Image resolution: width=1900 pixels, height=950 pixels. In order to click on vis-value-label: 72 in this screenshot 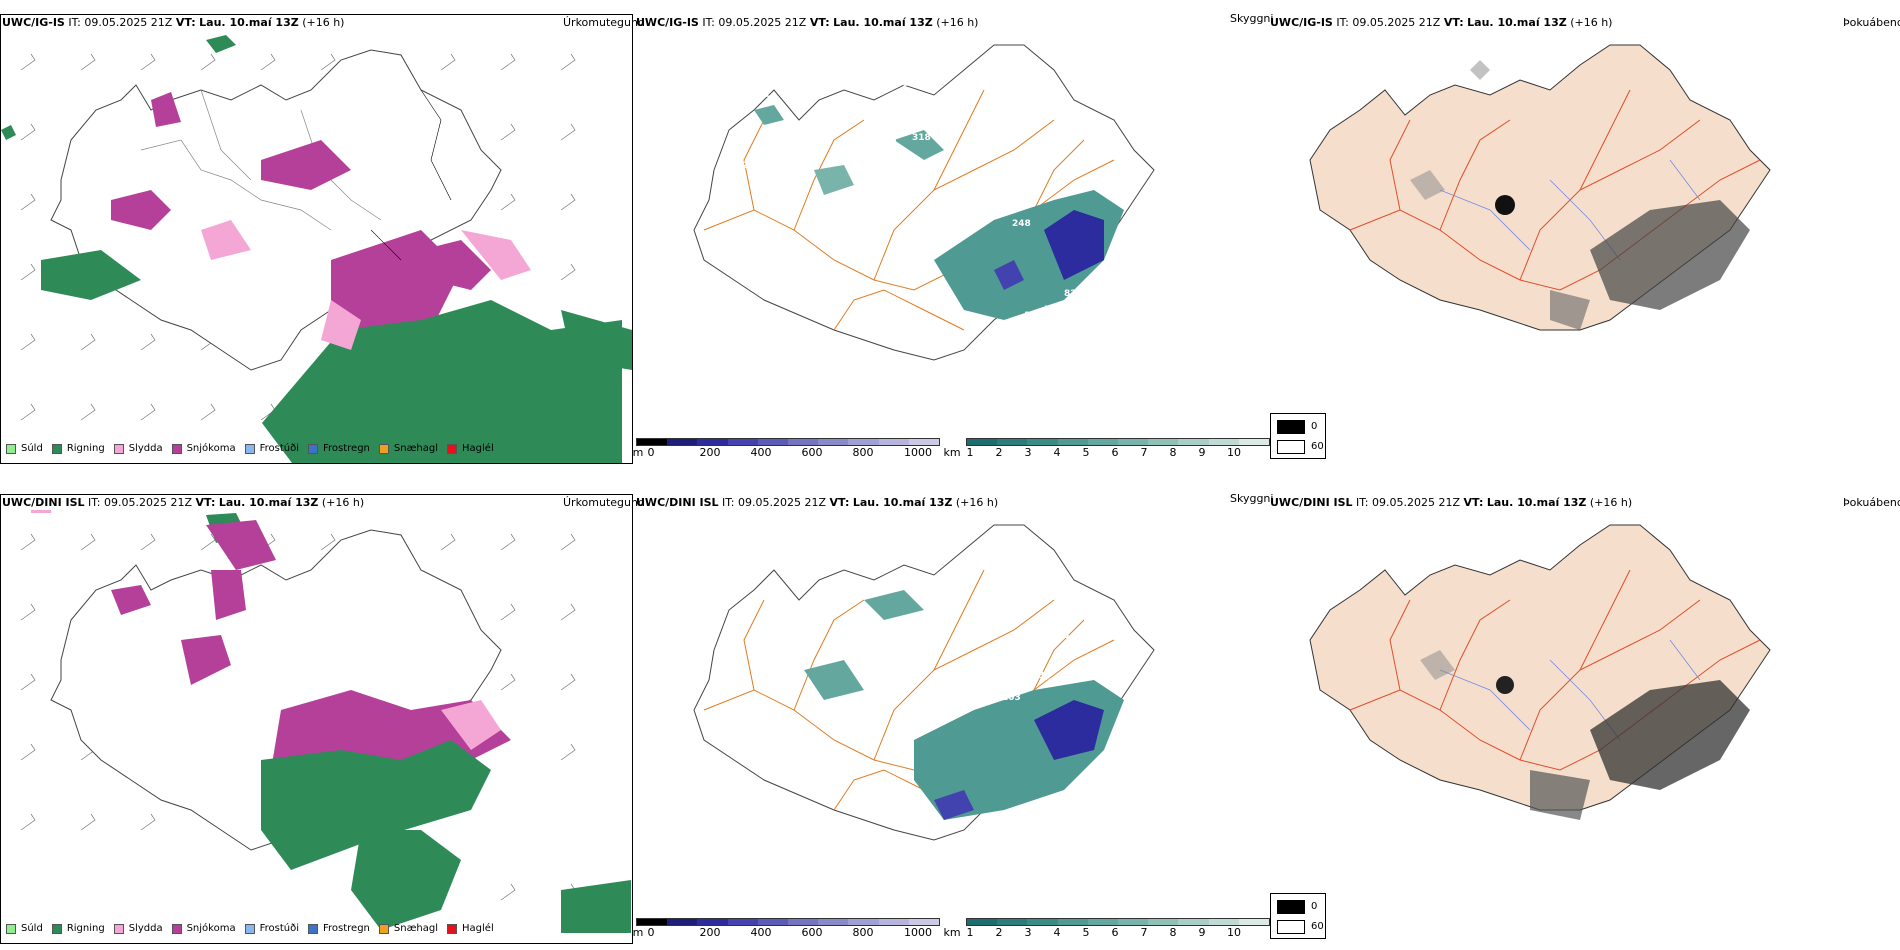, I will do `click(1110, 296)`.